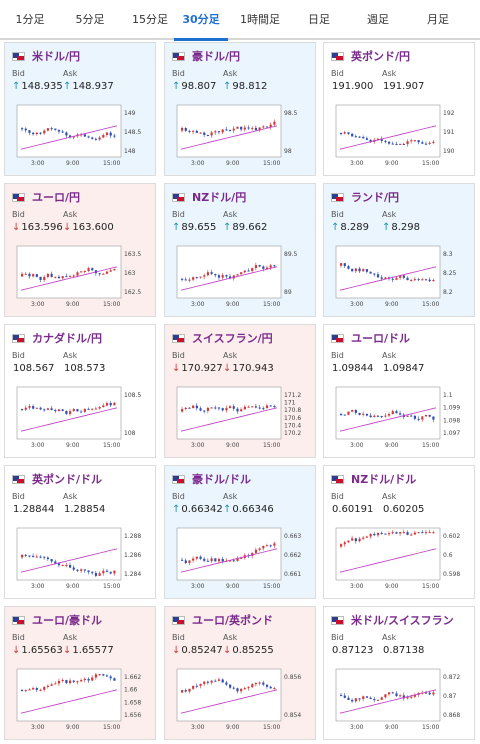 Image resolution: width=480 pixels, height=744 pixels. Describe the element at coordinates (451, 715) in the screenshot. I see `y-tick-label: 0.868` at that location.